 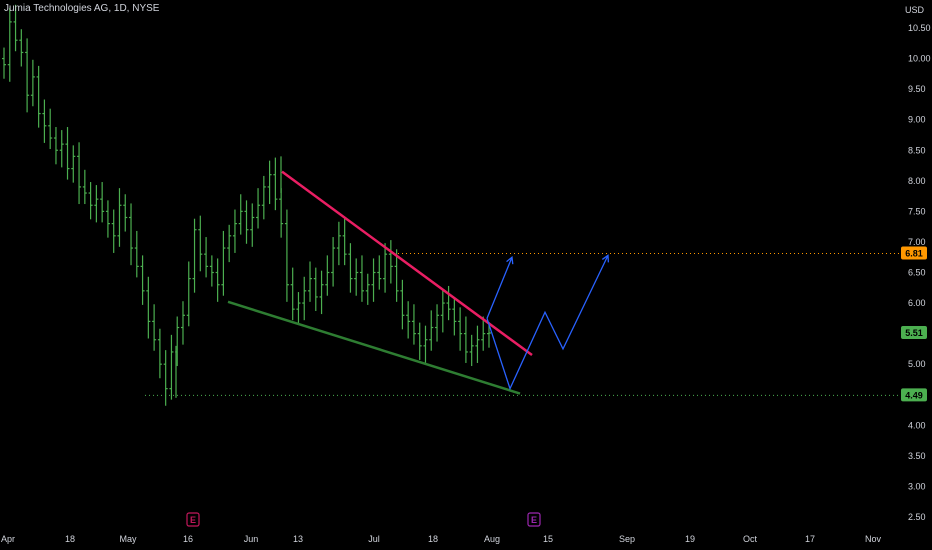 I want to click on price-badges: 6.81 5.51 4.49, so click(x=914, y=324).